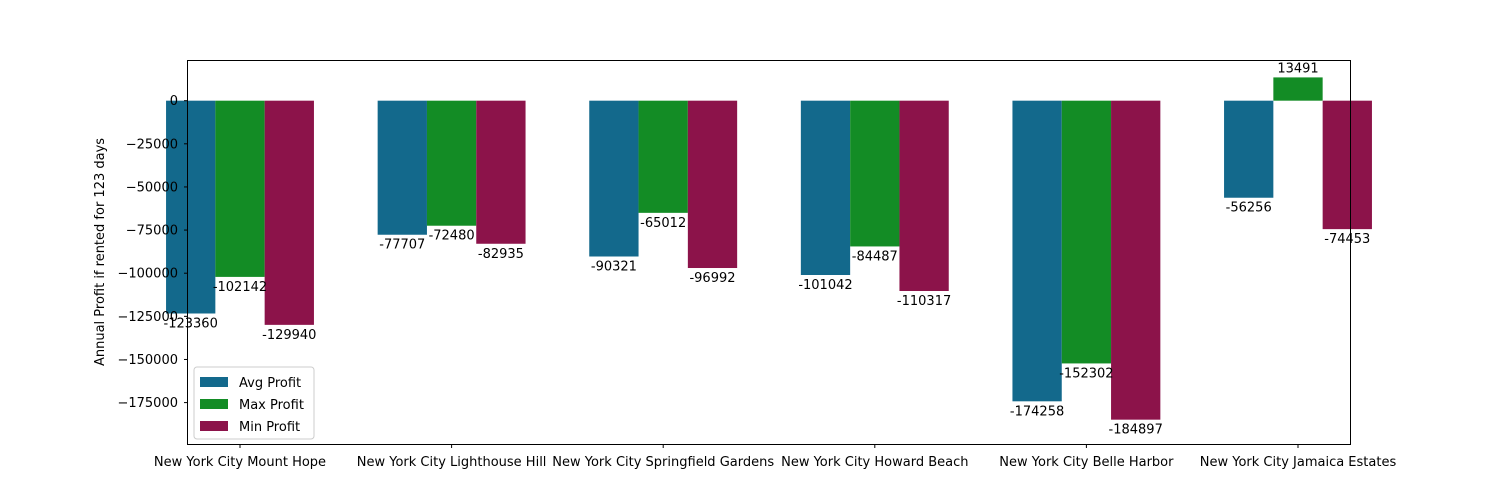 Image resolution: width=1500 pixels, height=500 pixels. What do you see at coordinates (402, 245) in the screenshot?
I see `data-label: -77707` at bounding box center [402, 245].